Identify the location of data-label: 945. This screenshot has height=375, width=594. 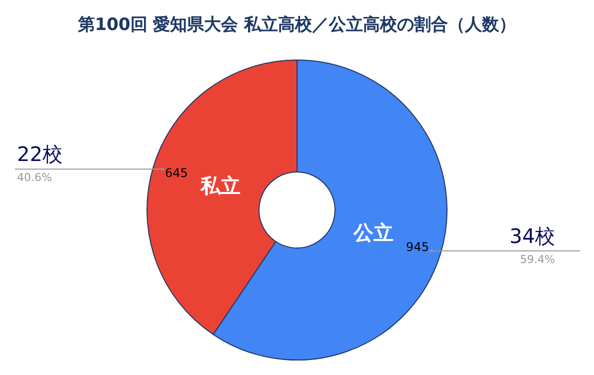
(417, 247).